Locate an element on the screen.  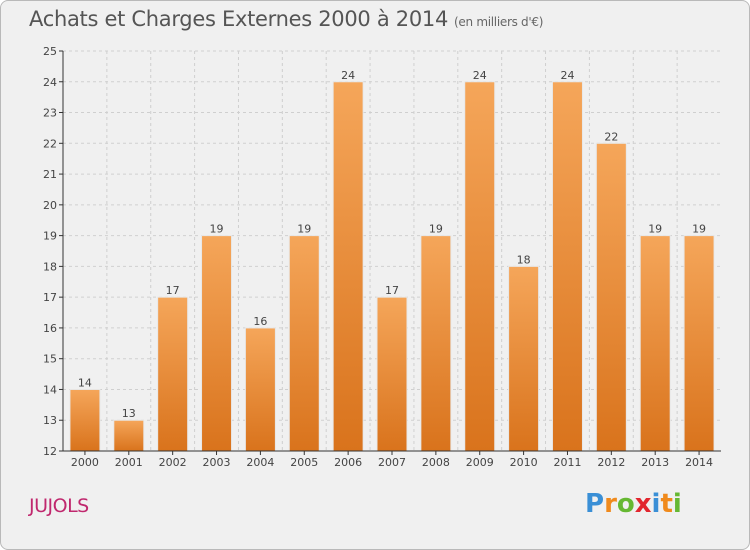
y-tick-label: 18 is located at coordinates (50, 266).